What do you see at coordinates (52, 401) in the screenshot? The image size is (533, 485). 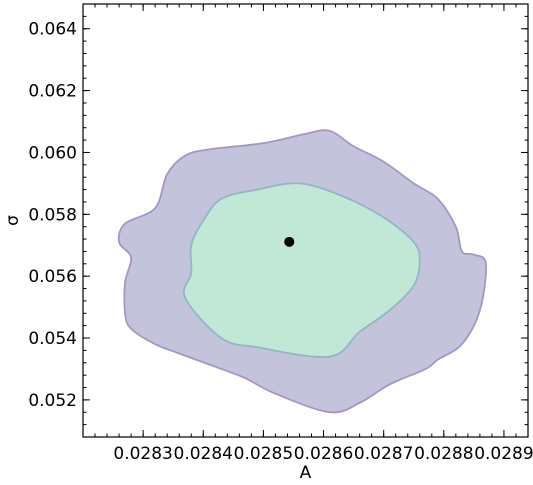 I see `y-tick-label: 0.052` at bounding box center [52, 401].